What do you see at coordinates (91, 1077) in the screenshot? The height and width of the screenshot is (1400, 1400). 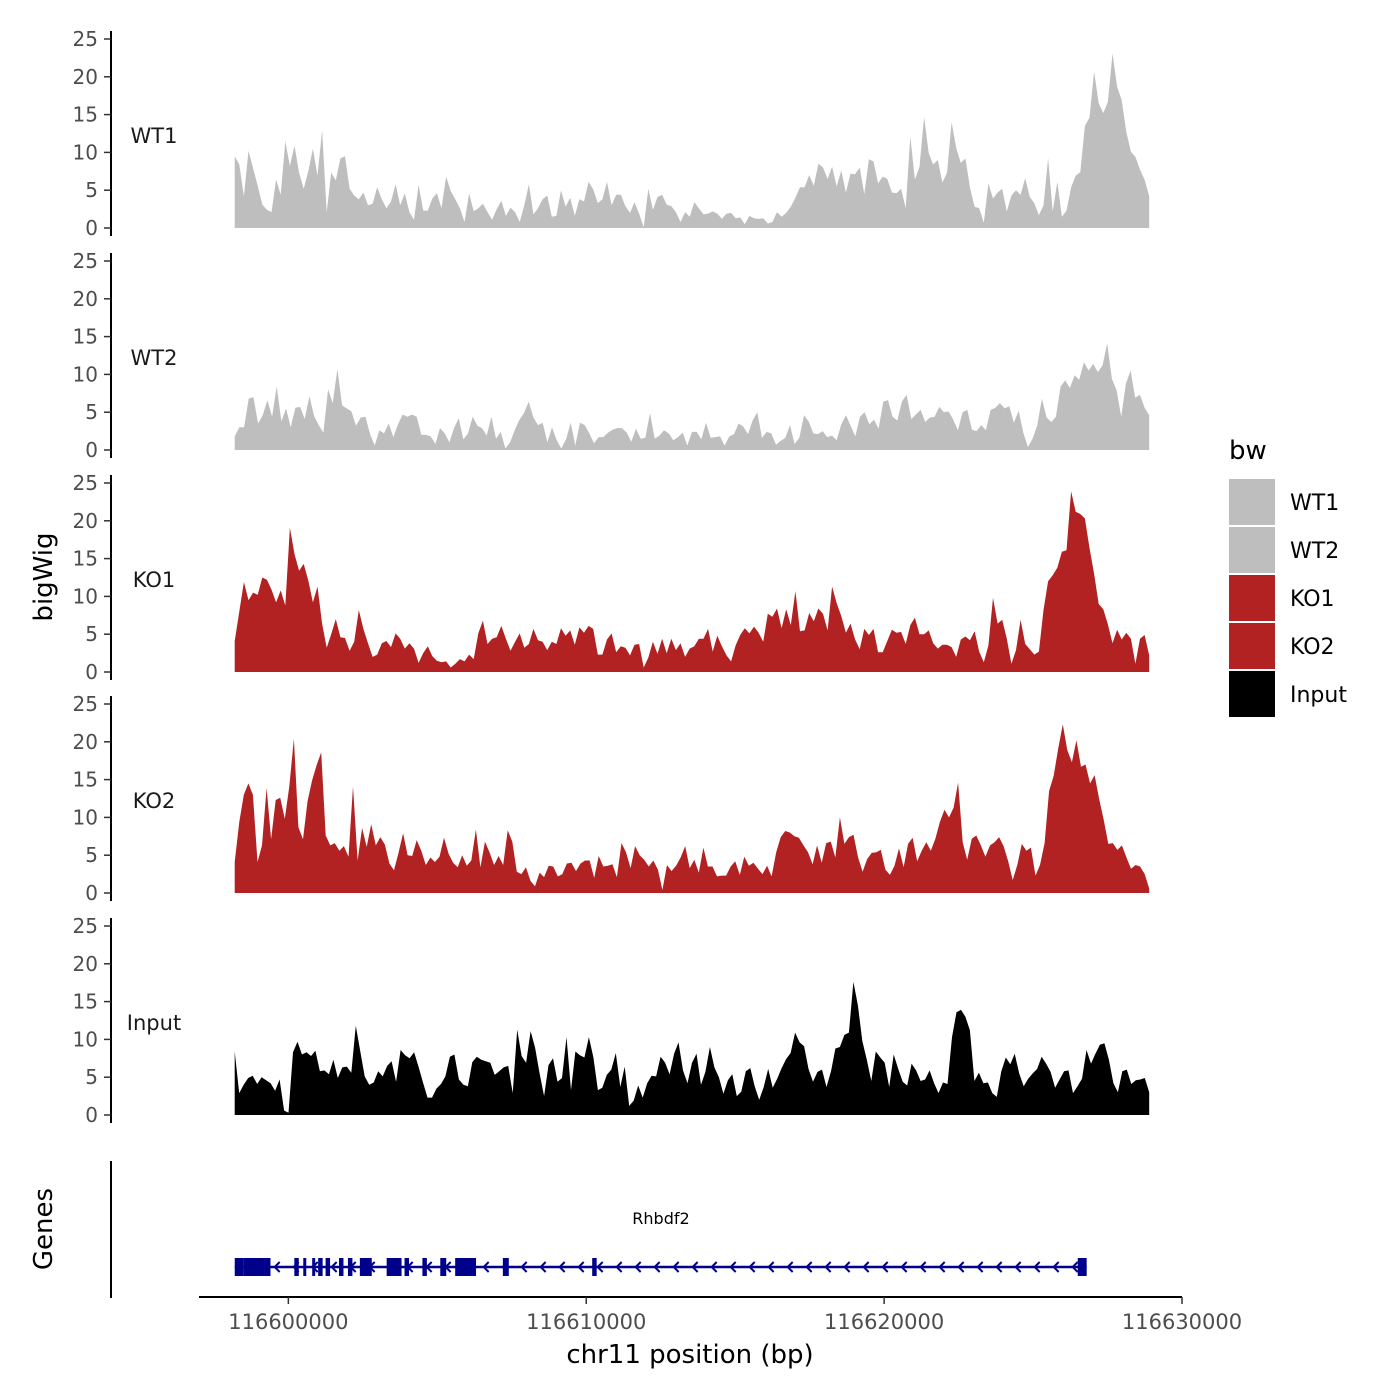 I see `track-input-y-tick-label: 5` at bounding box center [91, 1077].